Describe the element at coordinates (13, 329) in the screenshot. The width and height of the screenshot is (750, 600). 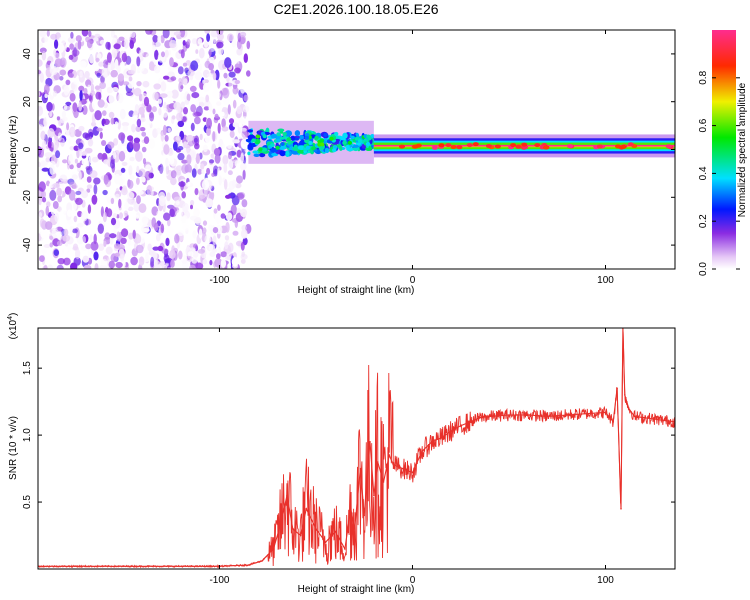
I see `snr-scale-prefix: (x10` at that location.